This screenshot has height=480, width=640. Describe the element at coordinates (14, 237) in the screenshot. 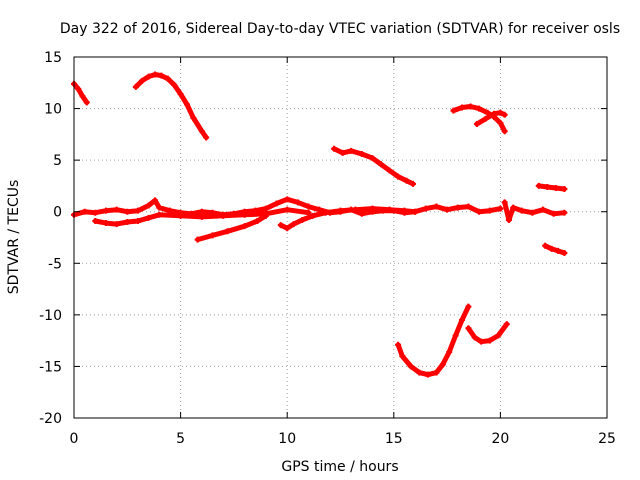

I see `y-axis-title: SDTVAR / TECUs` at that location.